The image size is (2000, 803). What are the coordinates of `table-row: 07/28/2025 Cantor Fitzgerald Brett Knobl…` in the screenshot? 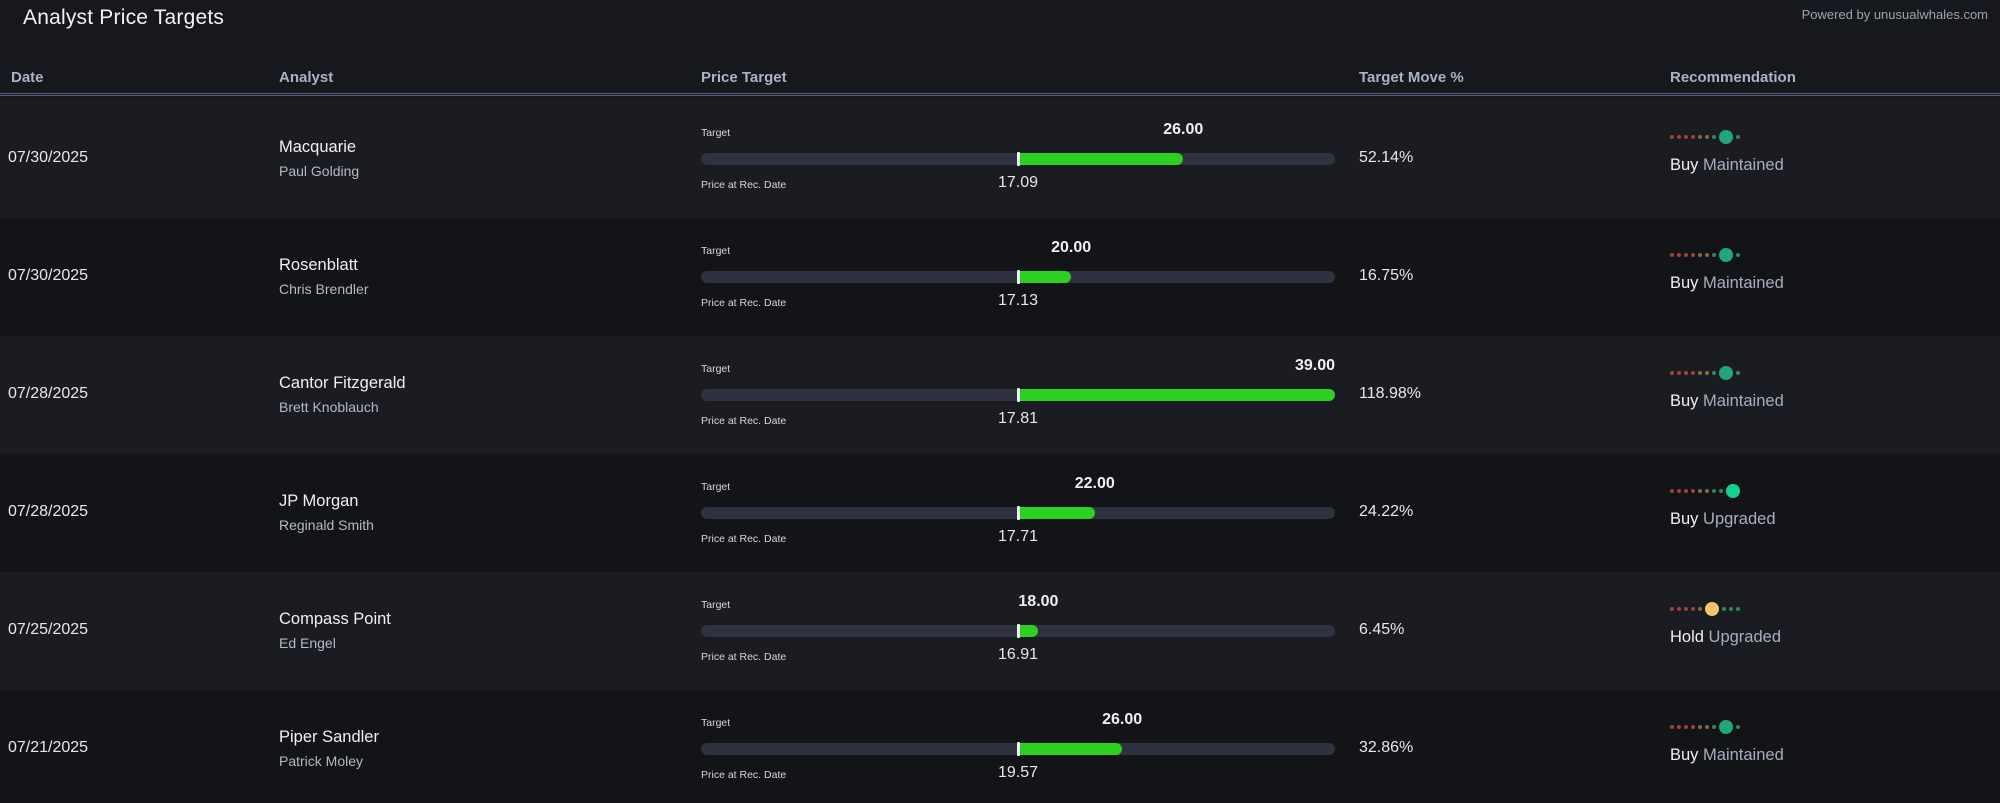 It's located at (1000, 395).